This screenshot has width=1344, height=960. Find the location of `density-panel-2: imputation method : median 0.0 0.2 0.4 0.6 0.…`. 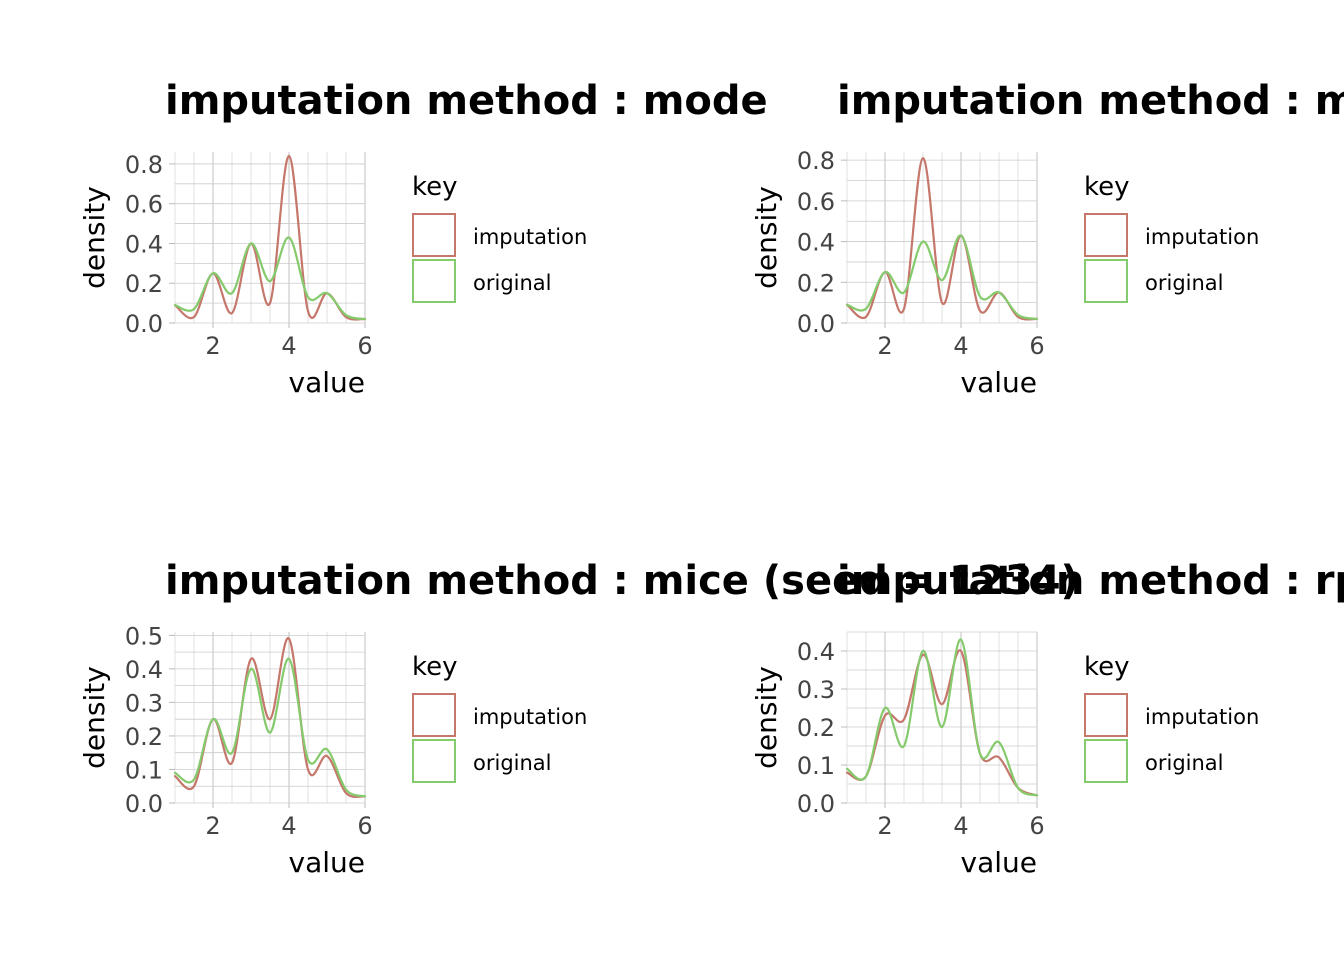

density-panel-2: imputation method : median 0.0 0.2 0.4 0.6 0.… is located at coordinates (1047, 238).